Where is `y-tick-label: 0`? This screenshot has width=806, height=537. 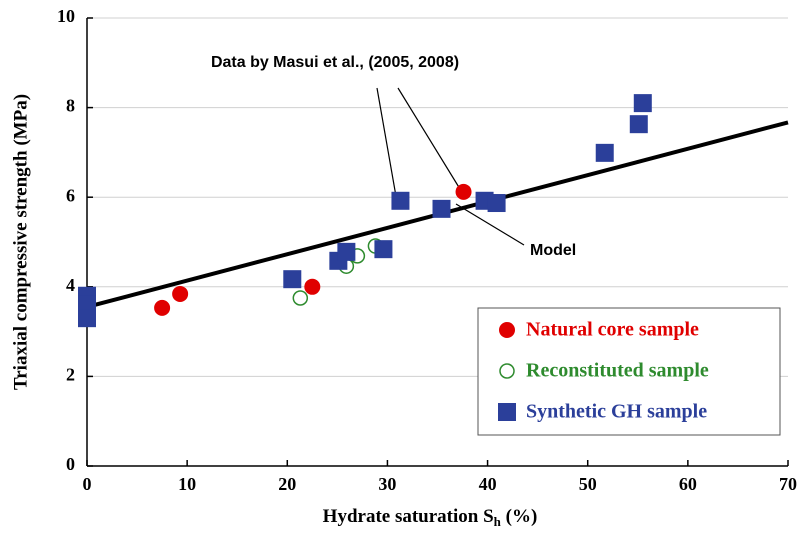 y-tick-label: 0 is located at coordinates (70, 464).